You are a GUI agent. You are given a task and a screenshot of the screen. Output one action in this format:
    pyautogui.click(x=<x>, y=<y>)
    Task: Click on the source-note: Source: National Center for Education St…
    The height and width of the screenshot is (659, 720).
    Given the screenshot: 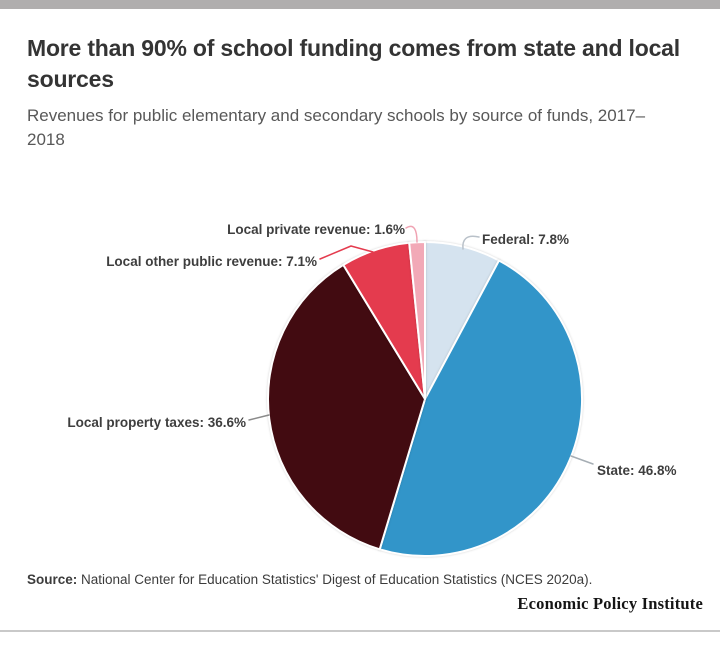 What is the action you would take?
    pyautogui.click(x=362, y=580)
    